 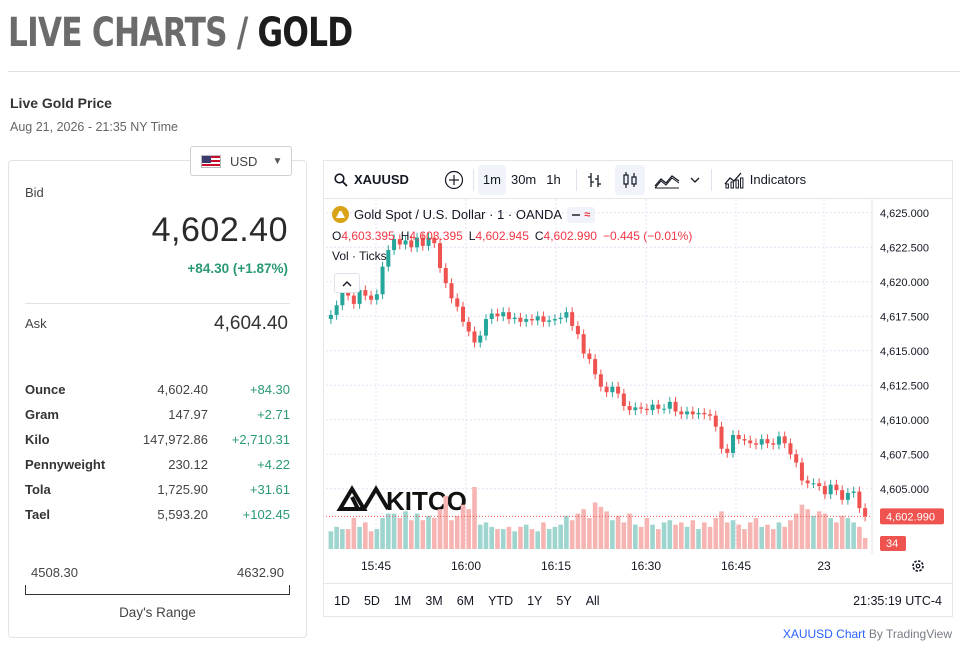 What do you see at coordinates (381, 179) in the screenshot?
I see `symbol-label: XAUUSD` at bounding box center [381, 179].